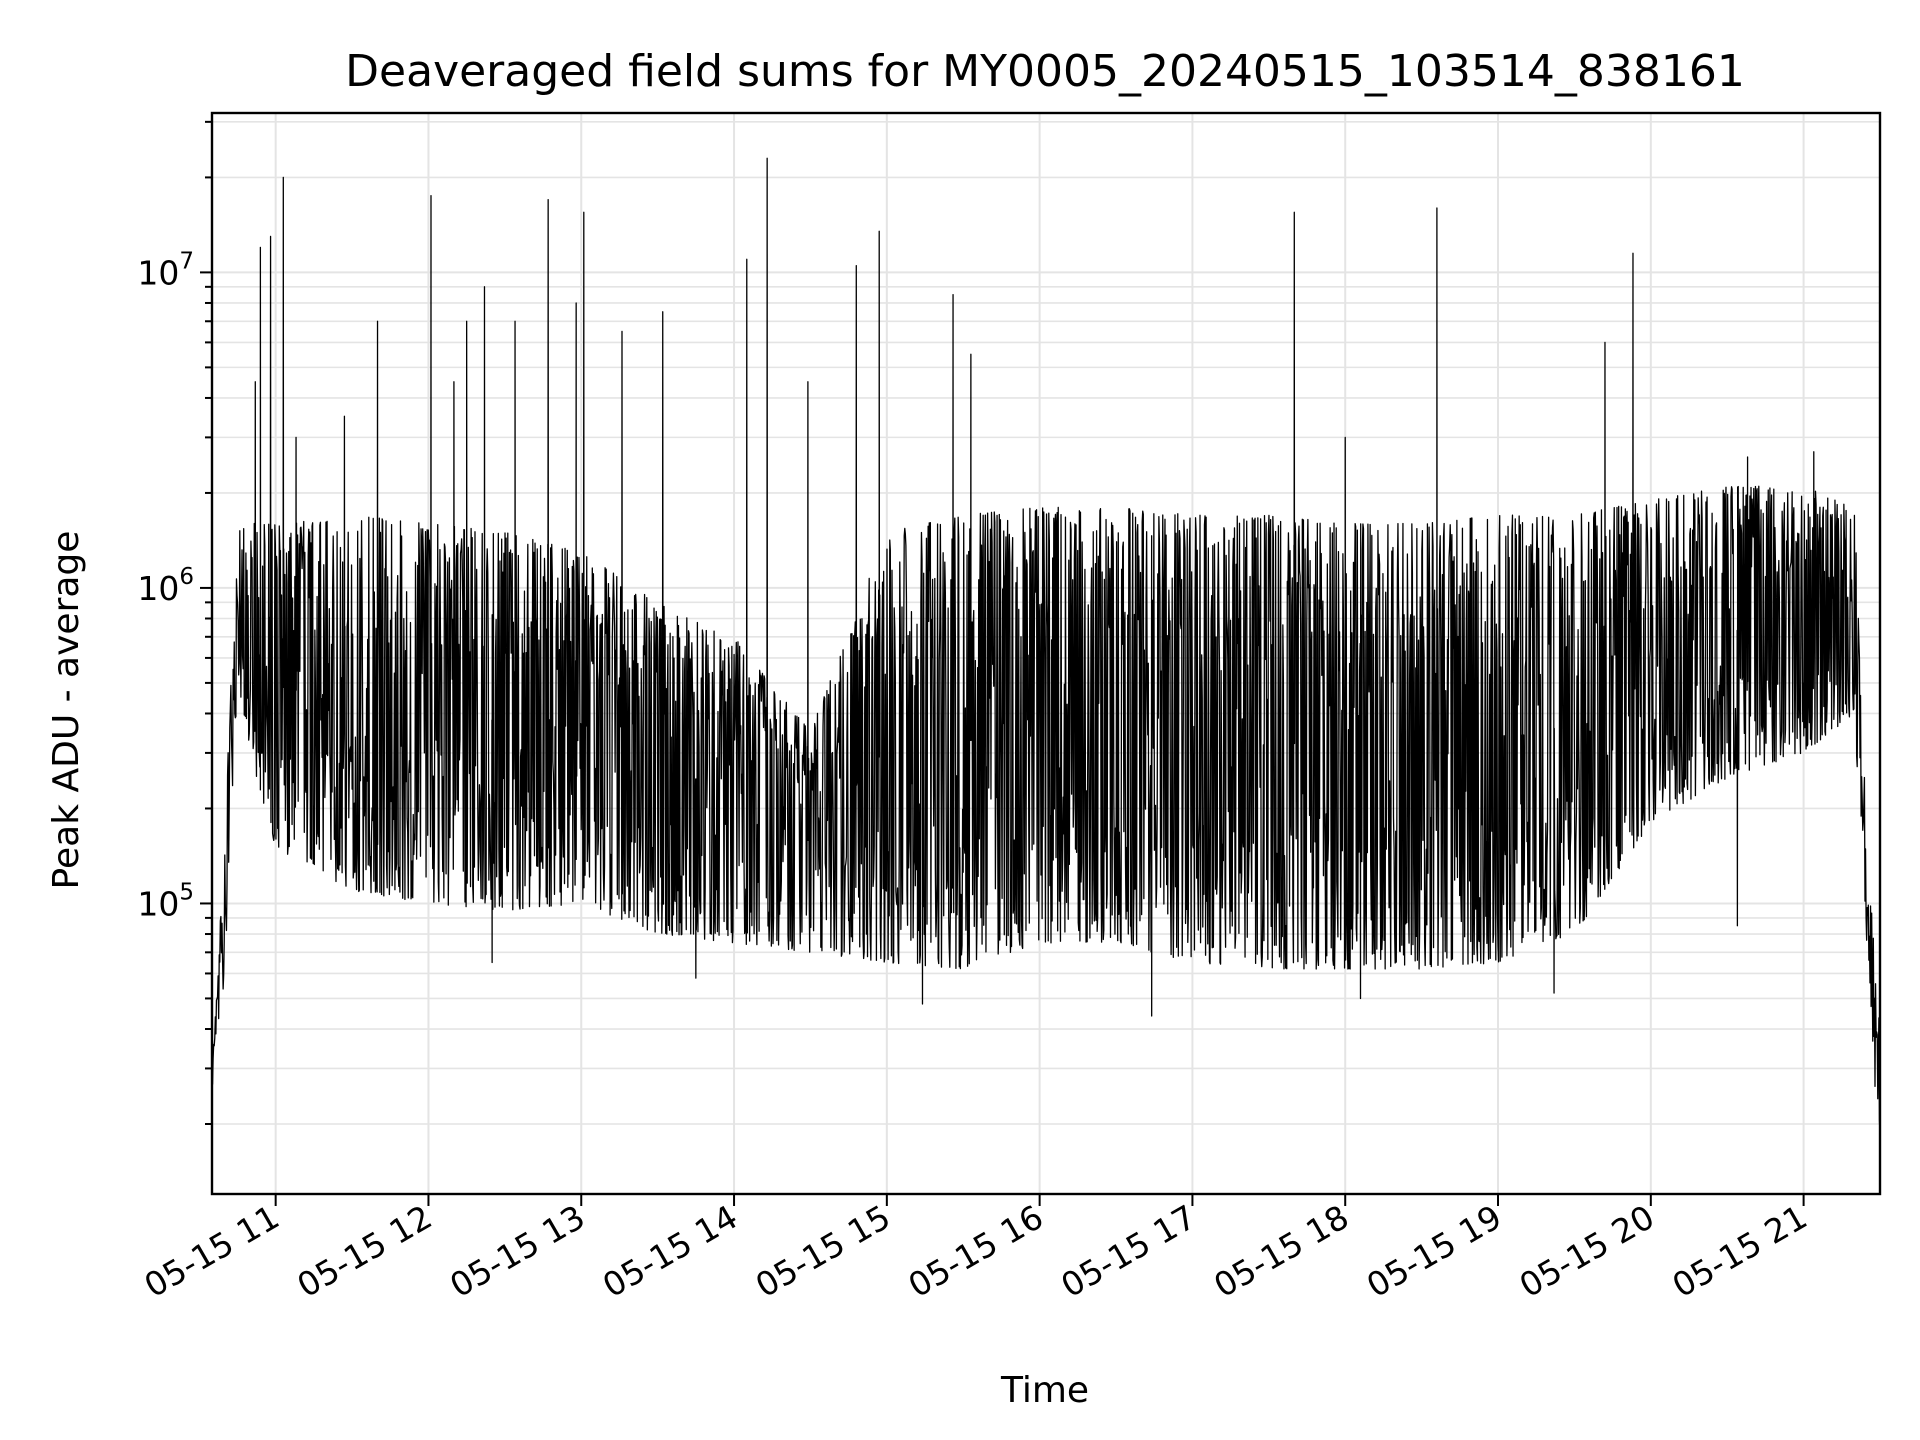  I want to click on y-tick-label: 10⁶, so click(165, 586).